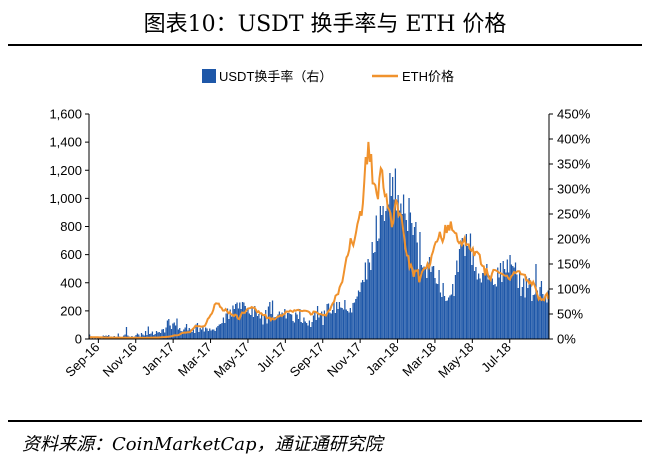 The image size is (650, 466). What do you see at coordinates (71, 254) in the screenshot?
I see `left-tick-label: 600` at bounding box center [71, 254].